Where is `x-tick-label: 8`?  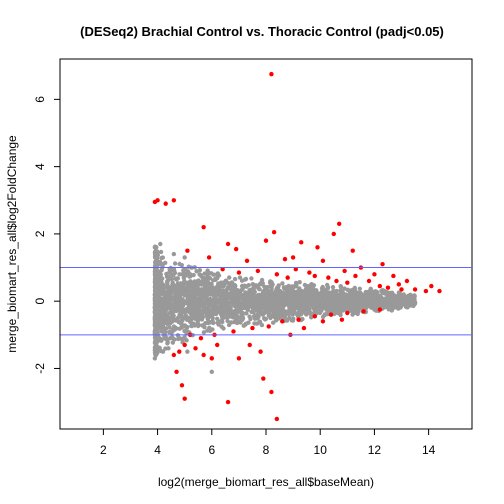 x-tick-label: 8 is located at coordinates (266, 450).